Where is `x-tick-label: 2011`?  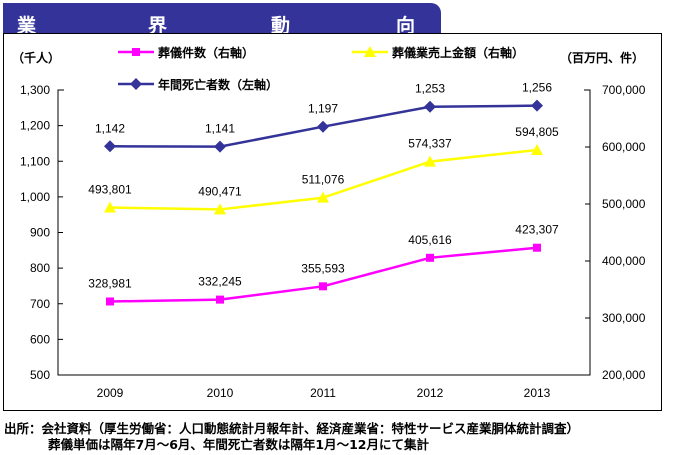 x-tick-label: 2011 is located at coordinates (323, 393).